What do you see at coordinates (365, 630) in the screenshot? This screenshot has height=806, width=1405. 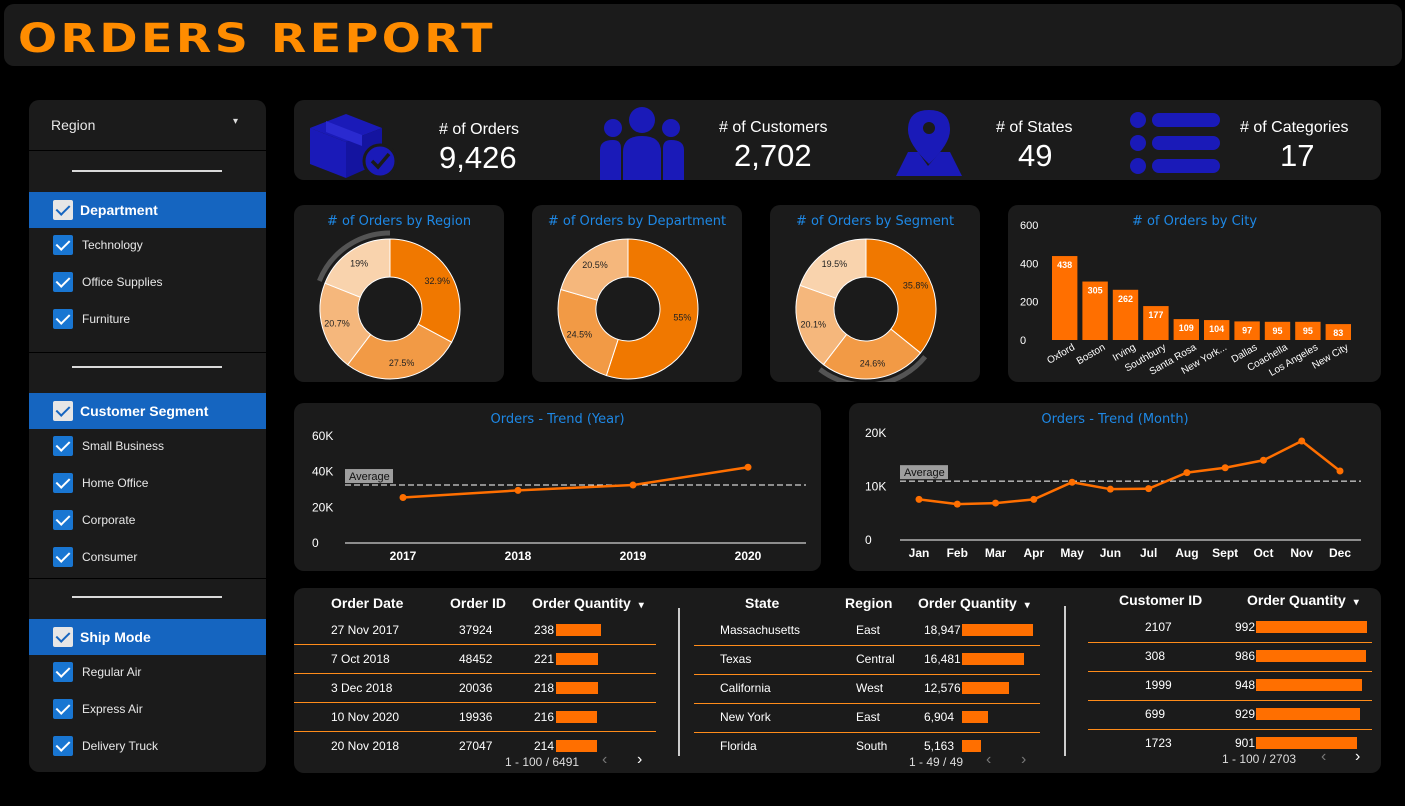 I see `cell-order-date: 27 Nov 2017` at bounding box center [365, 630].